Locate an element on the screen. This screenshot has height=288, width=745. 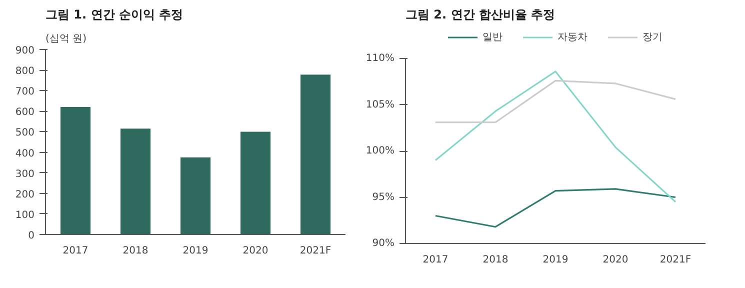
y-tick-label: 400 is located at coordinates (25, 154).